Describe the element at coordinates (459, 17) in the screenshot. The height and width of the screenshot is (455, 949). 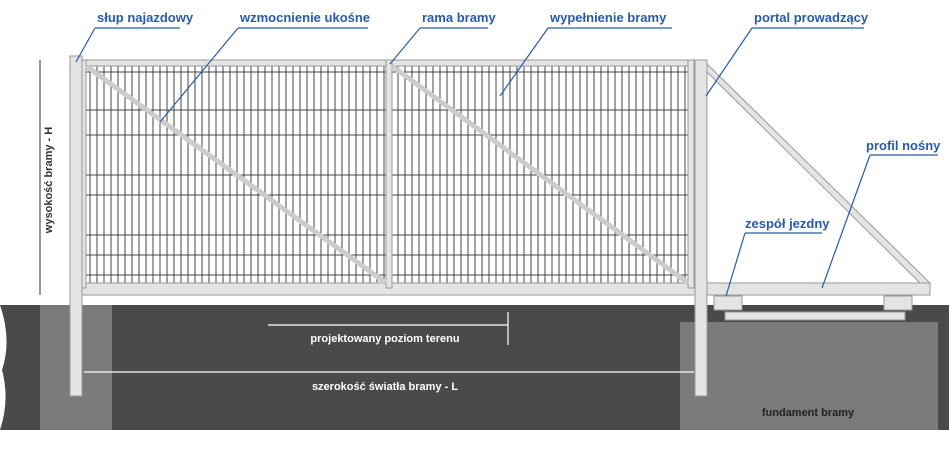
I see `callout: rama bramy` at that location.